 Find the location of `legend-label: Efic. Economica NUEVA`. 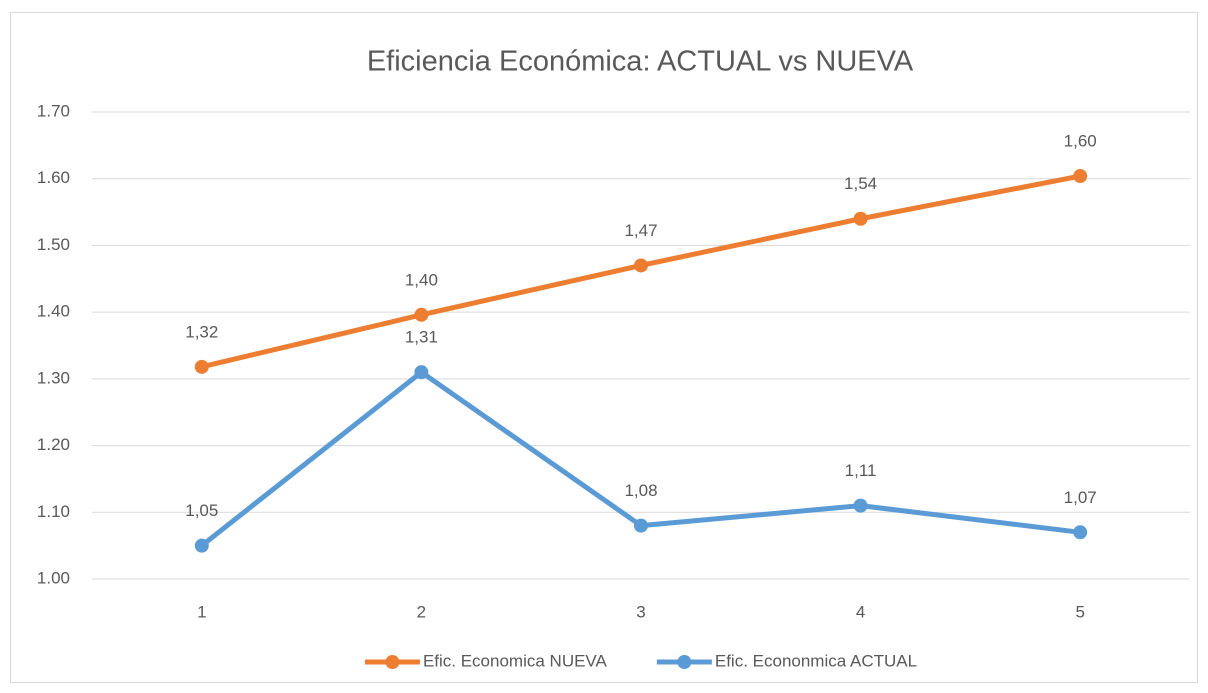

legend-label: Efic. Economica NUEVA is located at coordinates (515, 660).